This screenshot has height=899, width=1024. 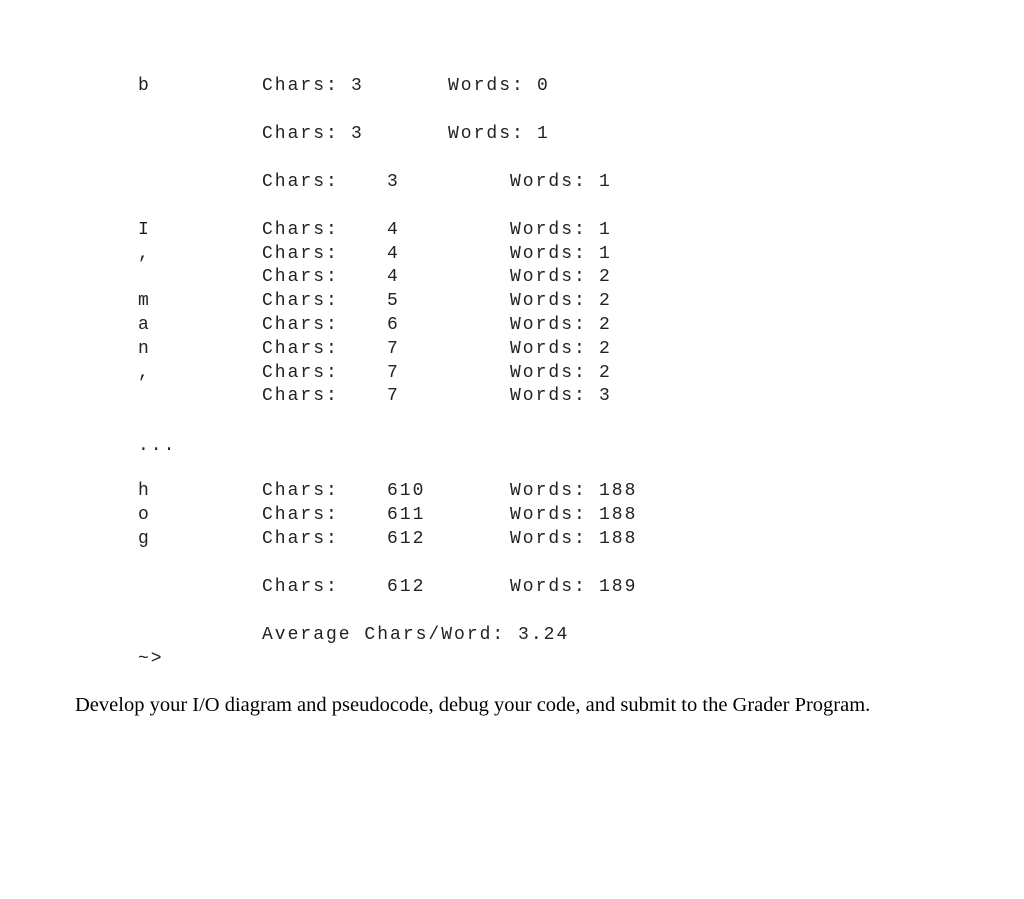 What do you see at coordinates (144, 325) in the screenshot?
I see `row-character: a` at bounding box center [144, 325].